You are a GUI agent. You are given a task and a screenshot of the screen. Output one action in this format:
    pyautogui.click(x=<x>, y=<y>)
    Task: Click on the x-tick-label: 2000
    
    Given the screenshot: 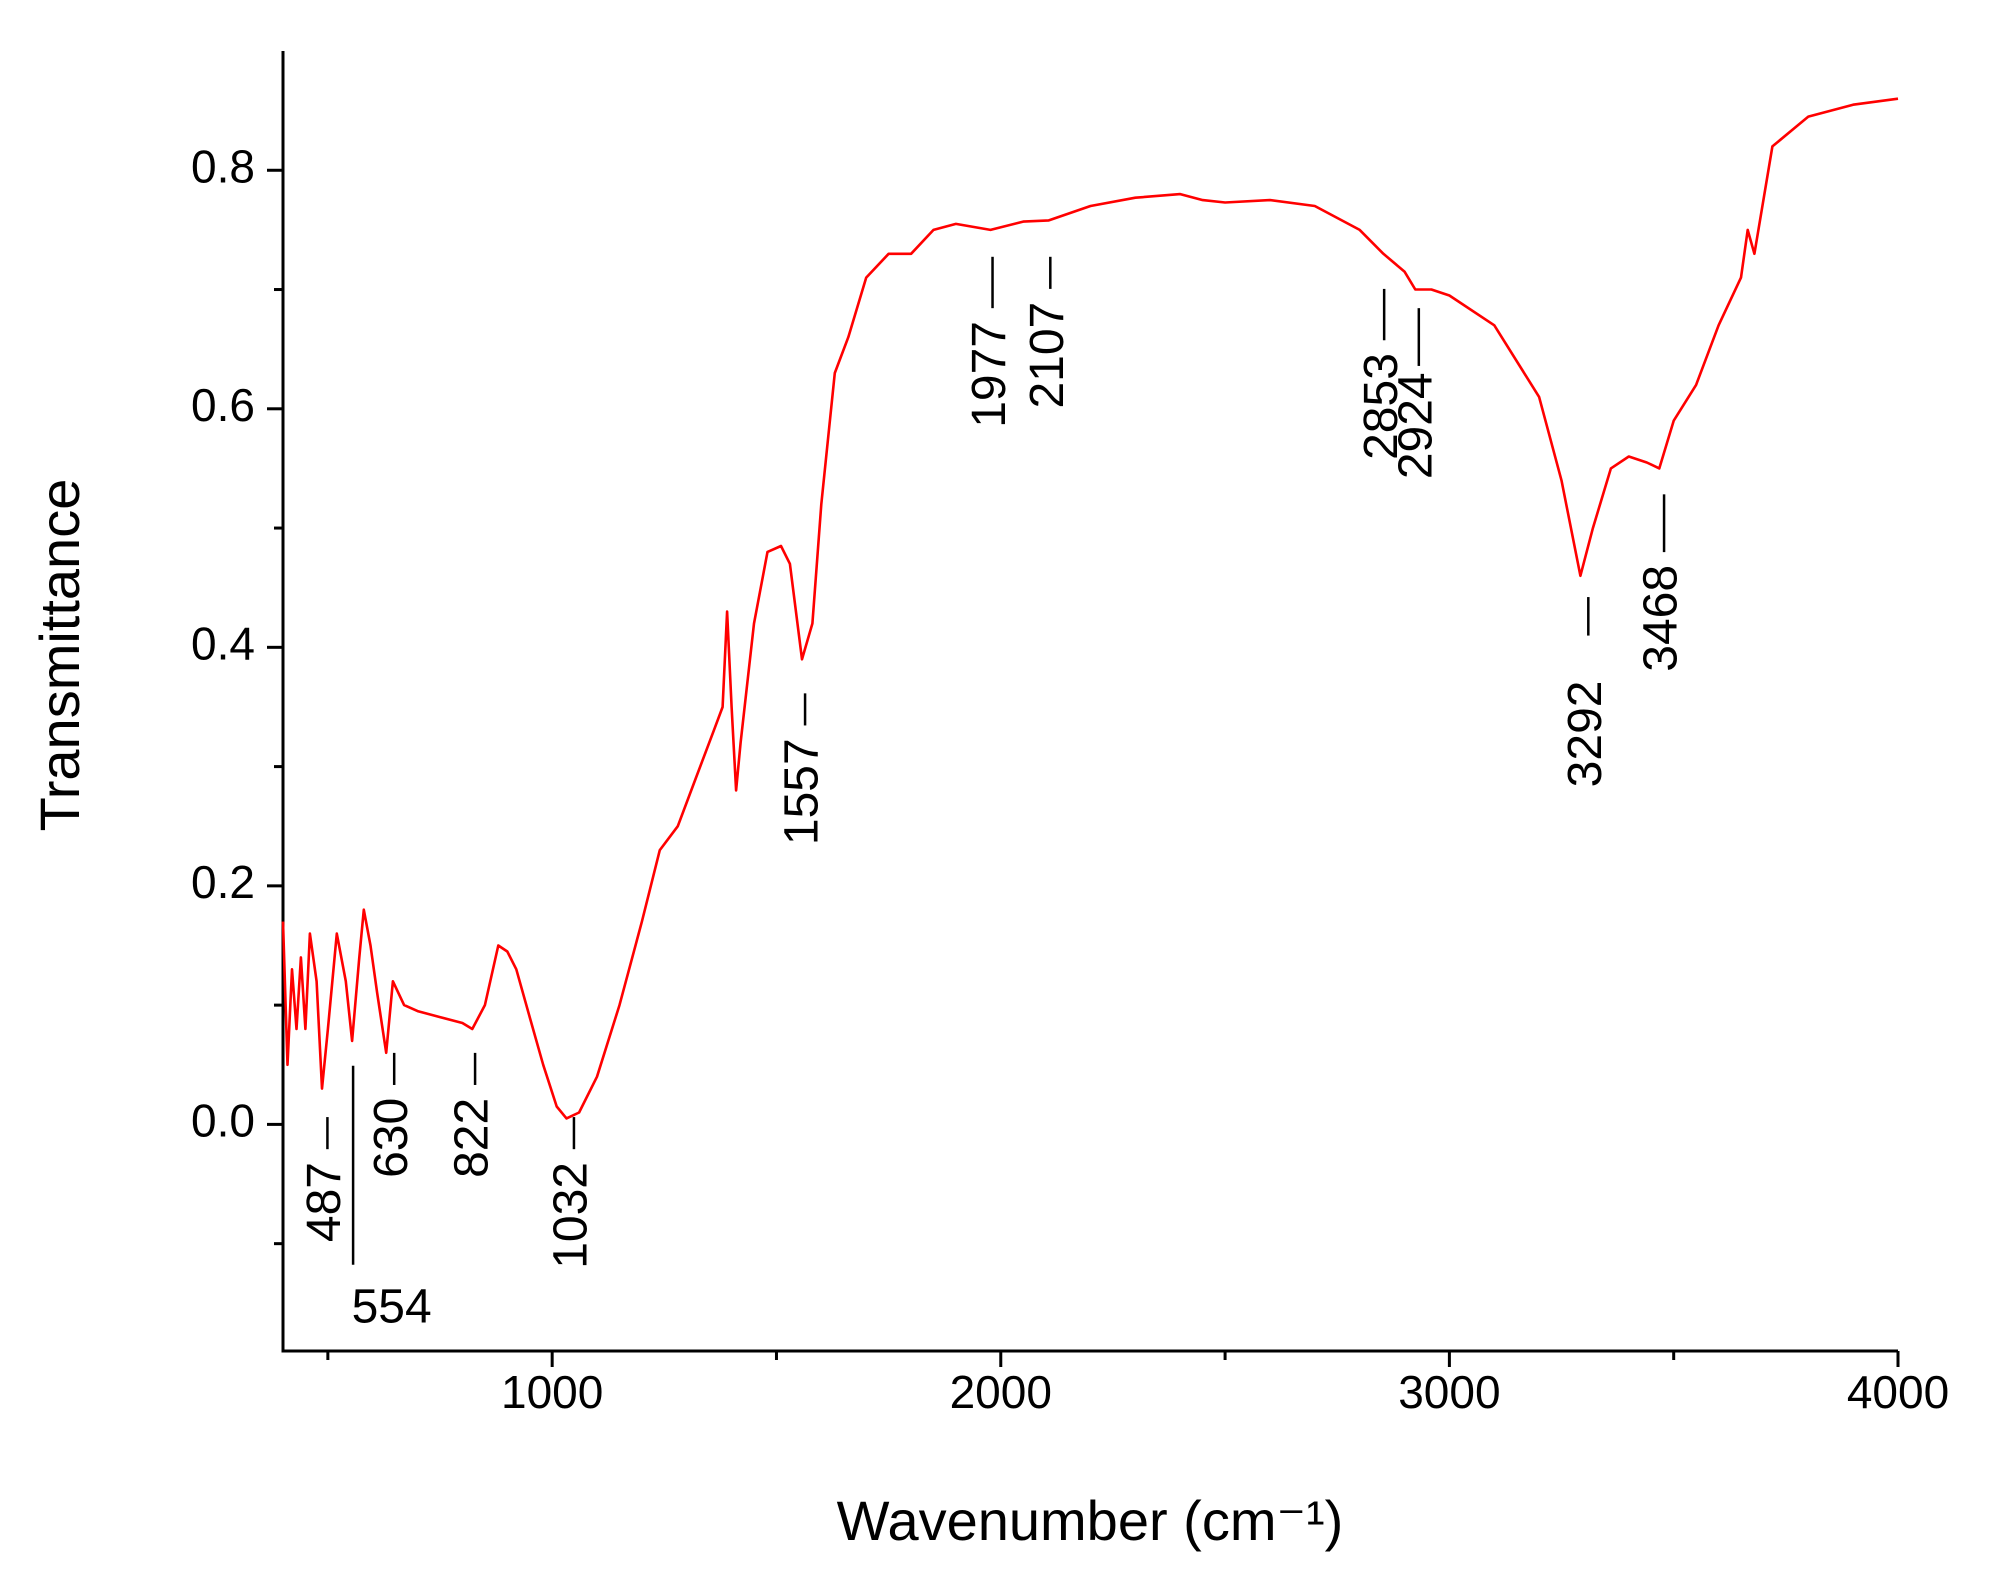 What is the action you would take?
    pyautogui.click(x=1001, y=1392)
    